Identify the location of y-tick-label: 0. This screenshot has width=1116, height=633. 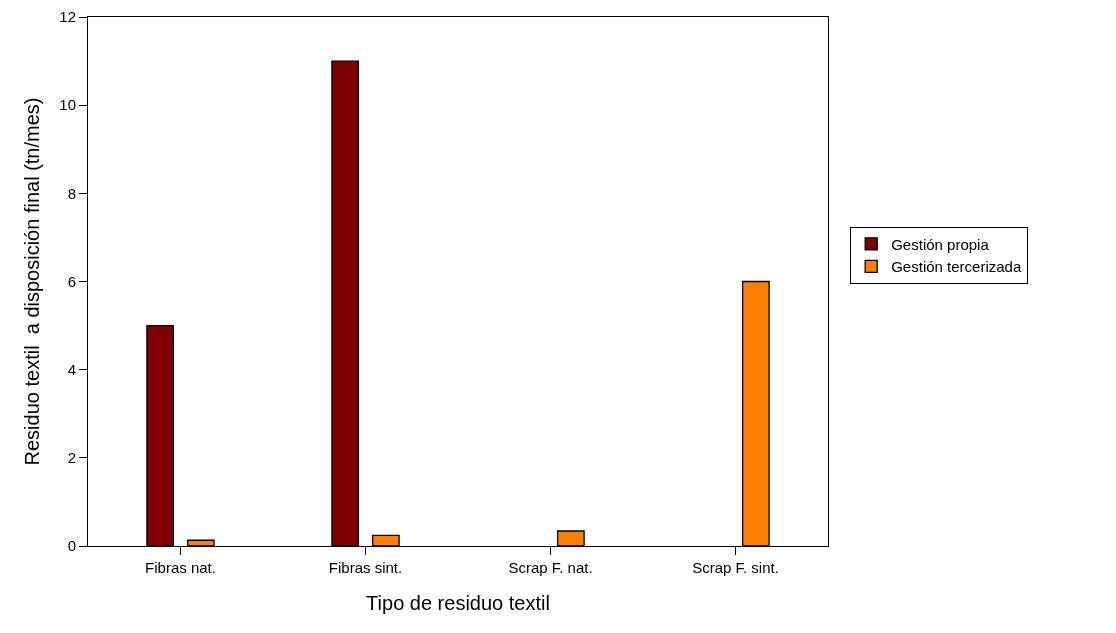
(71, 546).